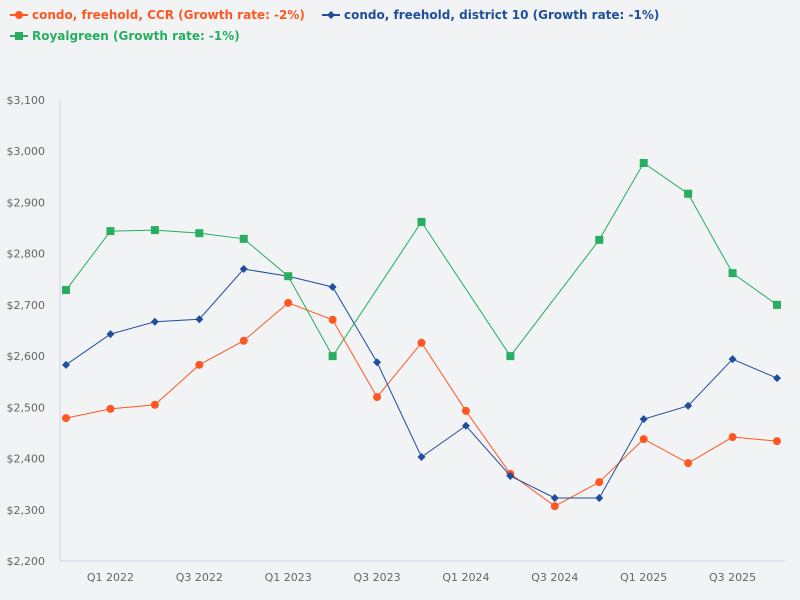 The height and width of the screenshot is (600, 800). What do you see at coordinates (19, 15) in the screenshot?
I see `circle-marker-icon` at bounding box center [19, 15].